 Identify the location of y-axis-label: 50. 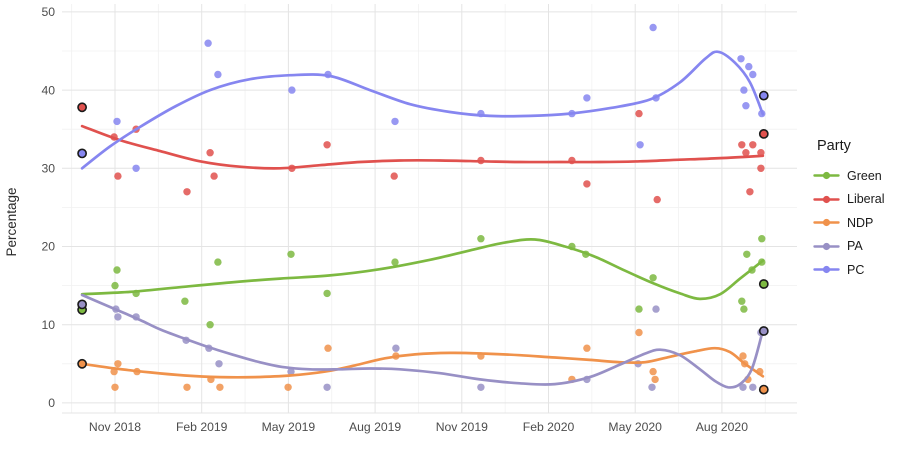
(48, 12).